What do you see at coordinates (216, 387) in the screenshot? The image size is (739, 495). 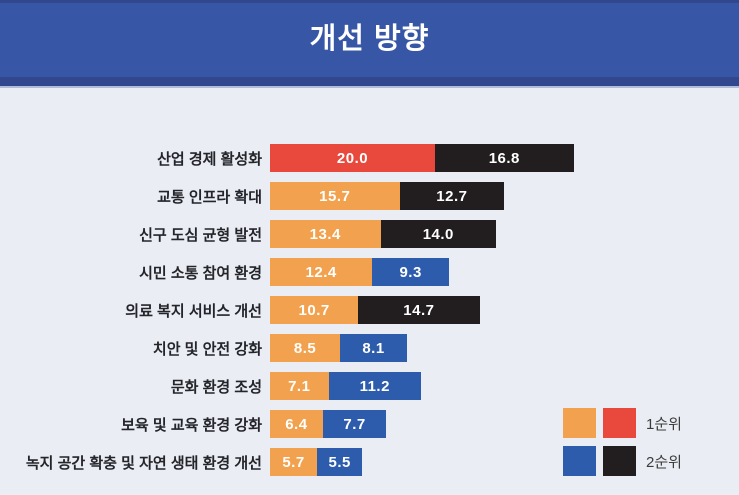 I see `row-label: 문화 환경 조성` at bounding box center [216, 387].